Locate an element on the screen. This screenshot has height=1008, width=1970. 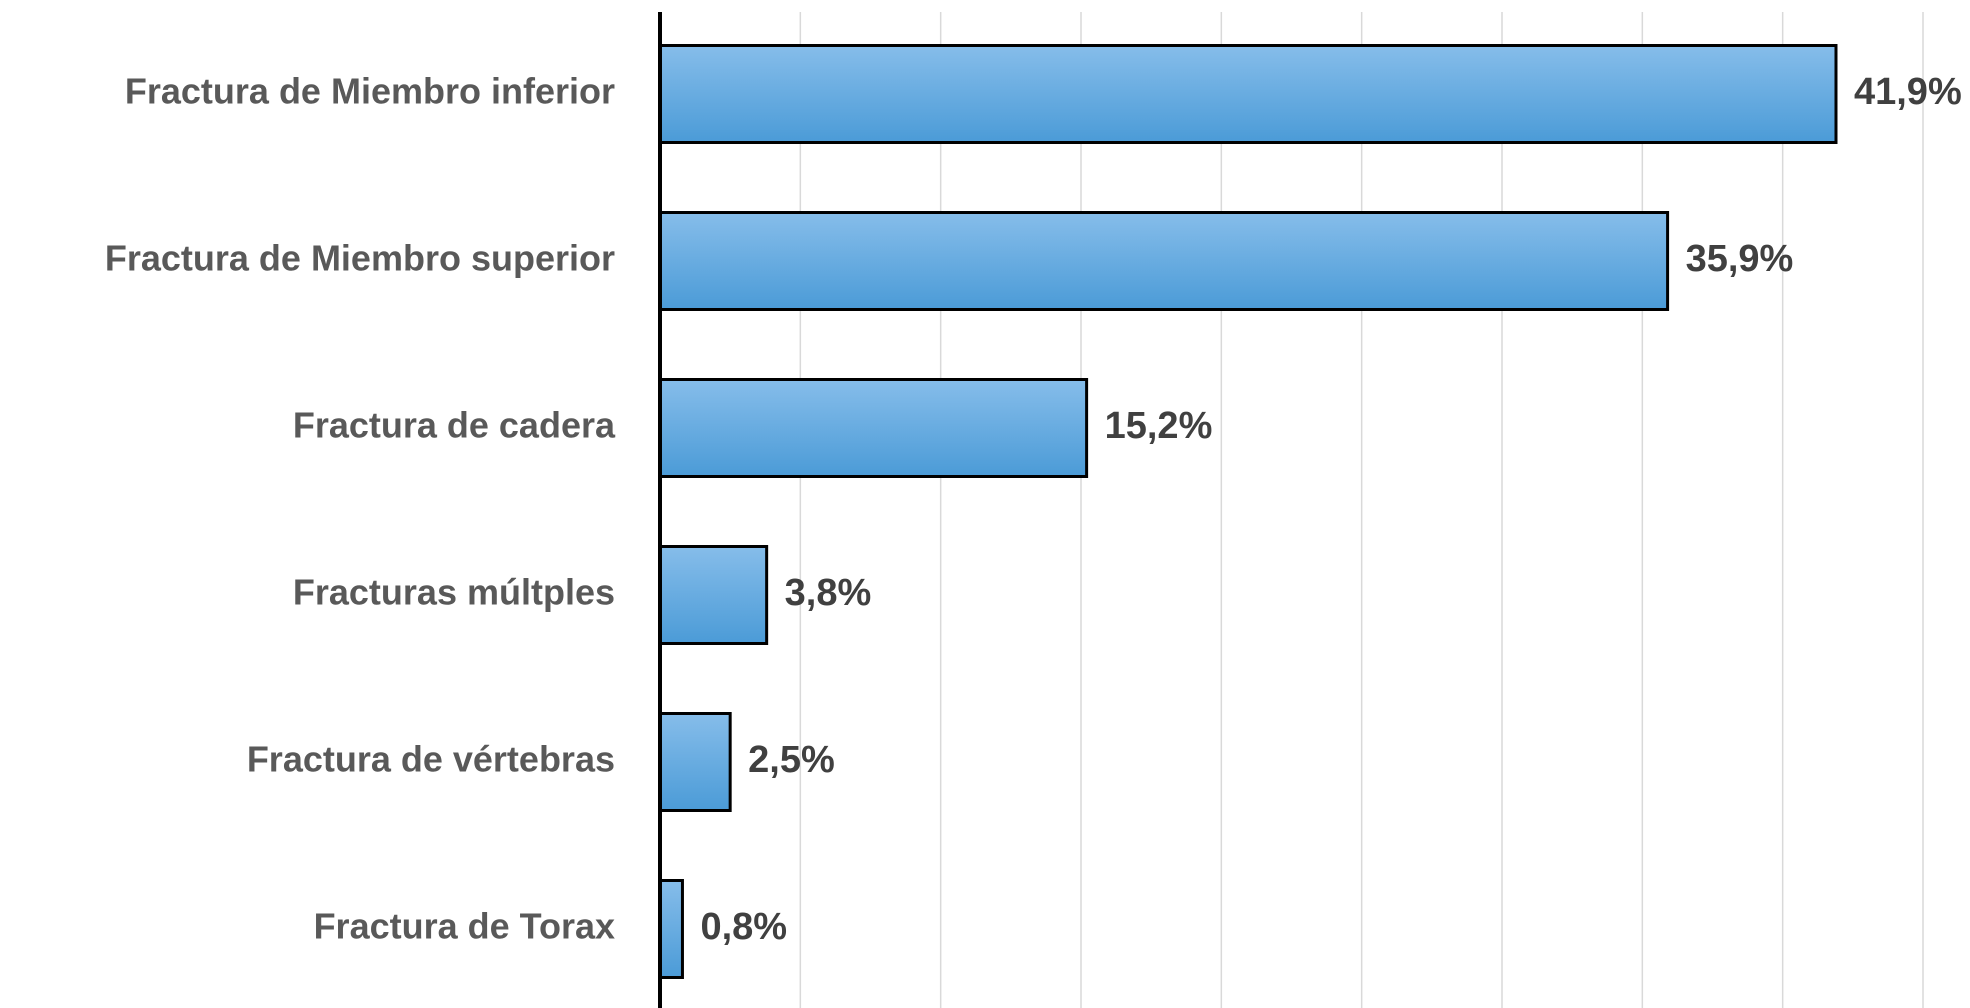
category-label: Fractura de Miembro inferior is located at coordinates (370, 91).